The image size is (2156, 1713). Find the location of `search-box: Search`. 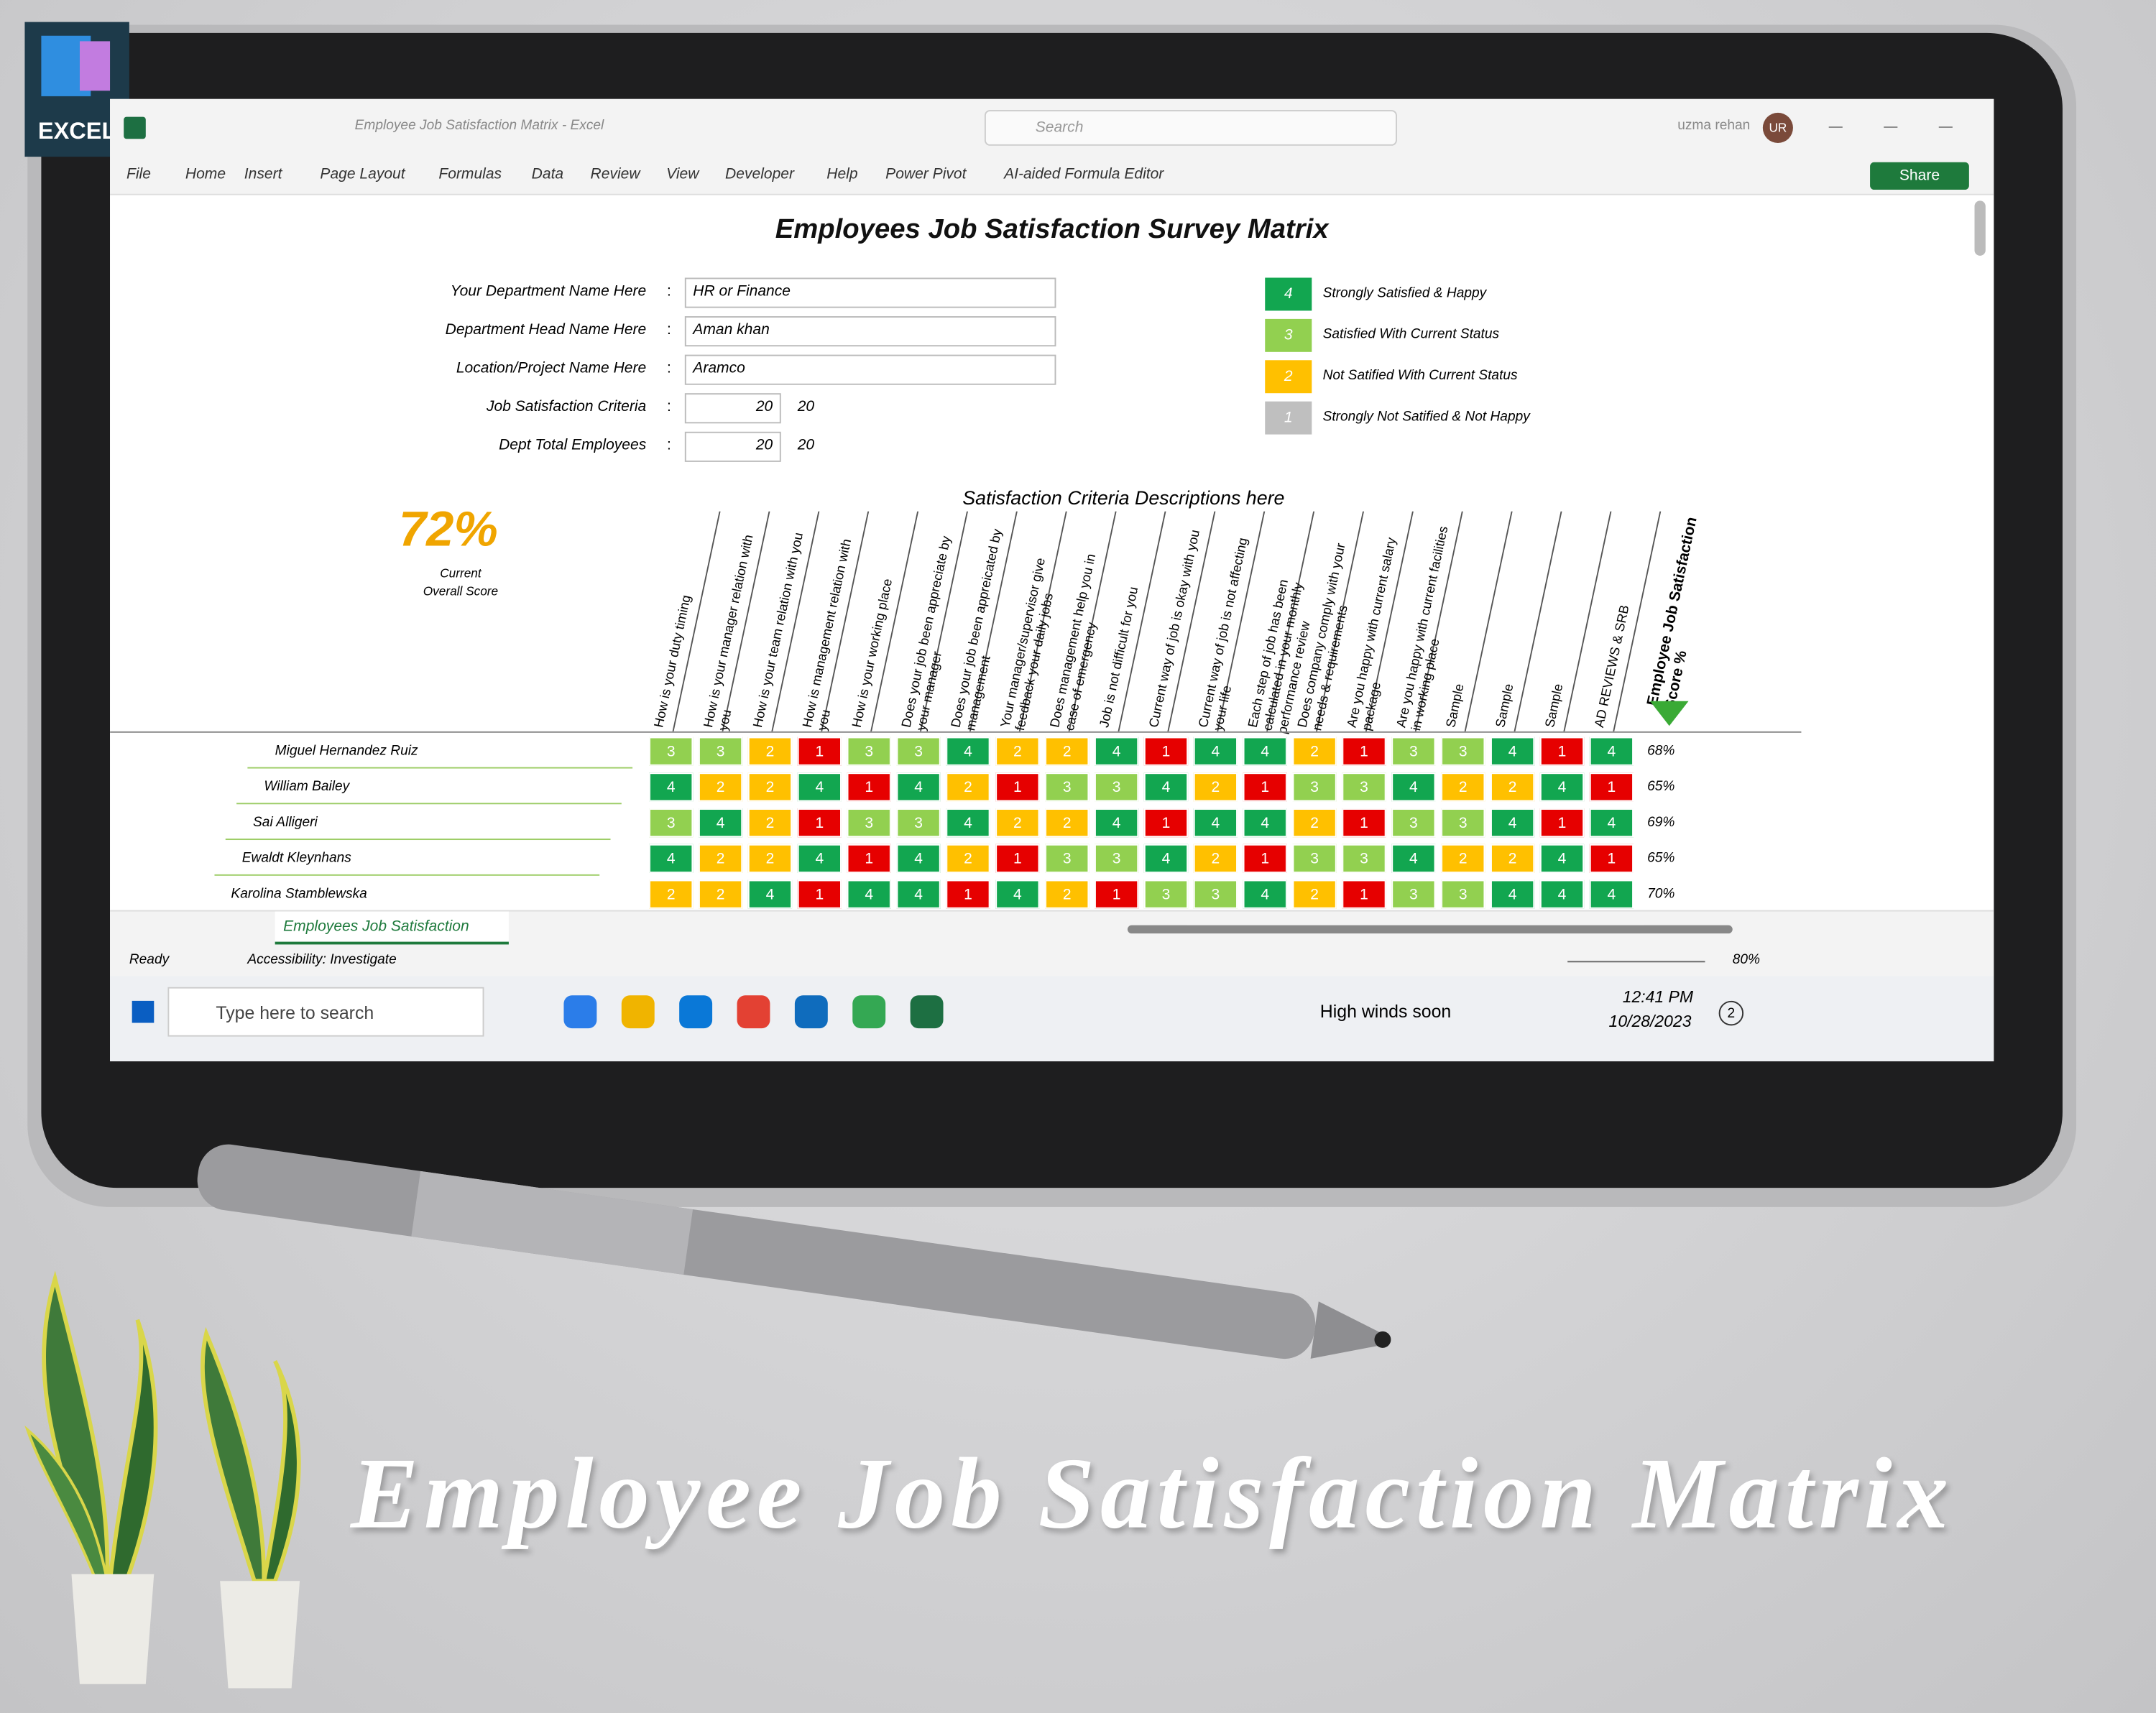

search-box: Search is located at coordinates (1190, 128).